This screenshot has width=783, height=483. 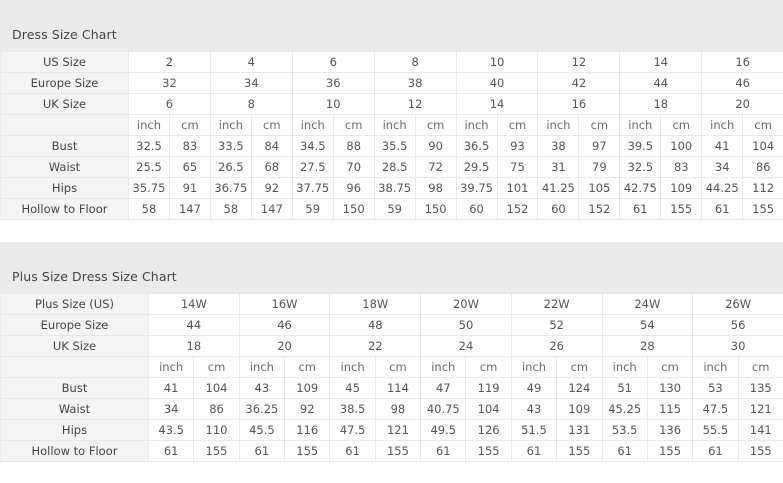 I want to click on measurement-value-cell: 150, so click(x=435, y=209).